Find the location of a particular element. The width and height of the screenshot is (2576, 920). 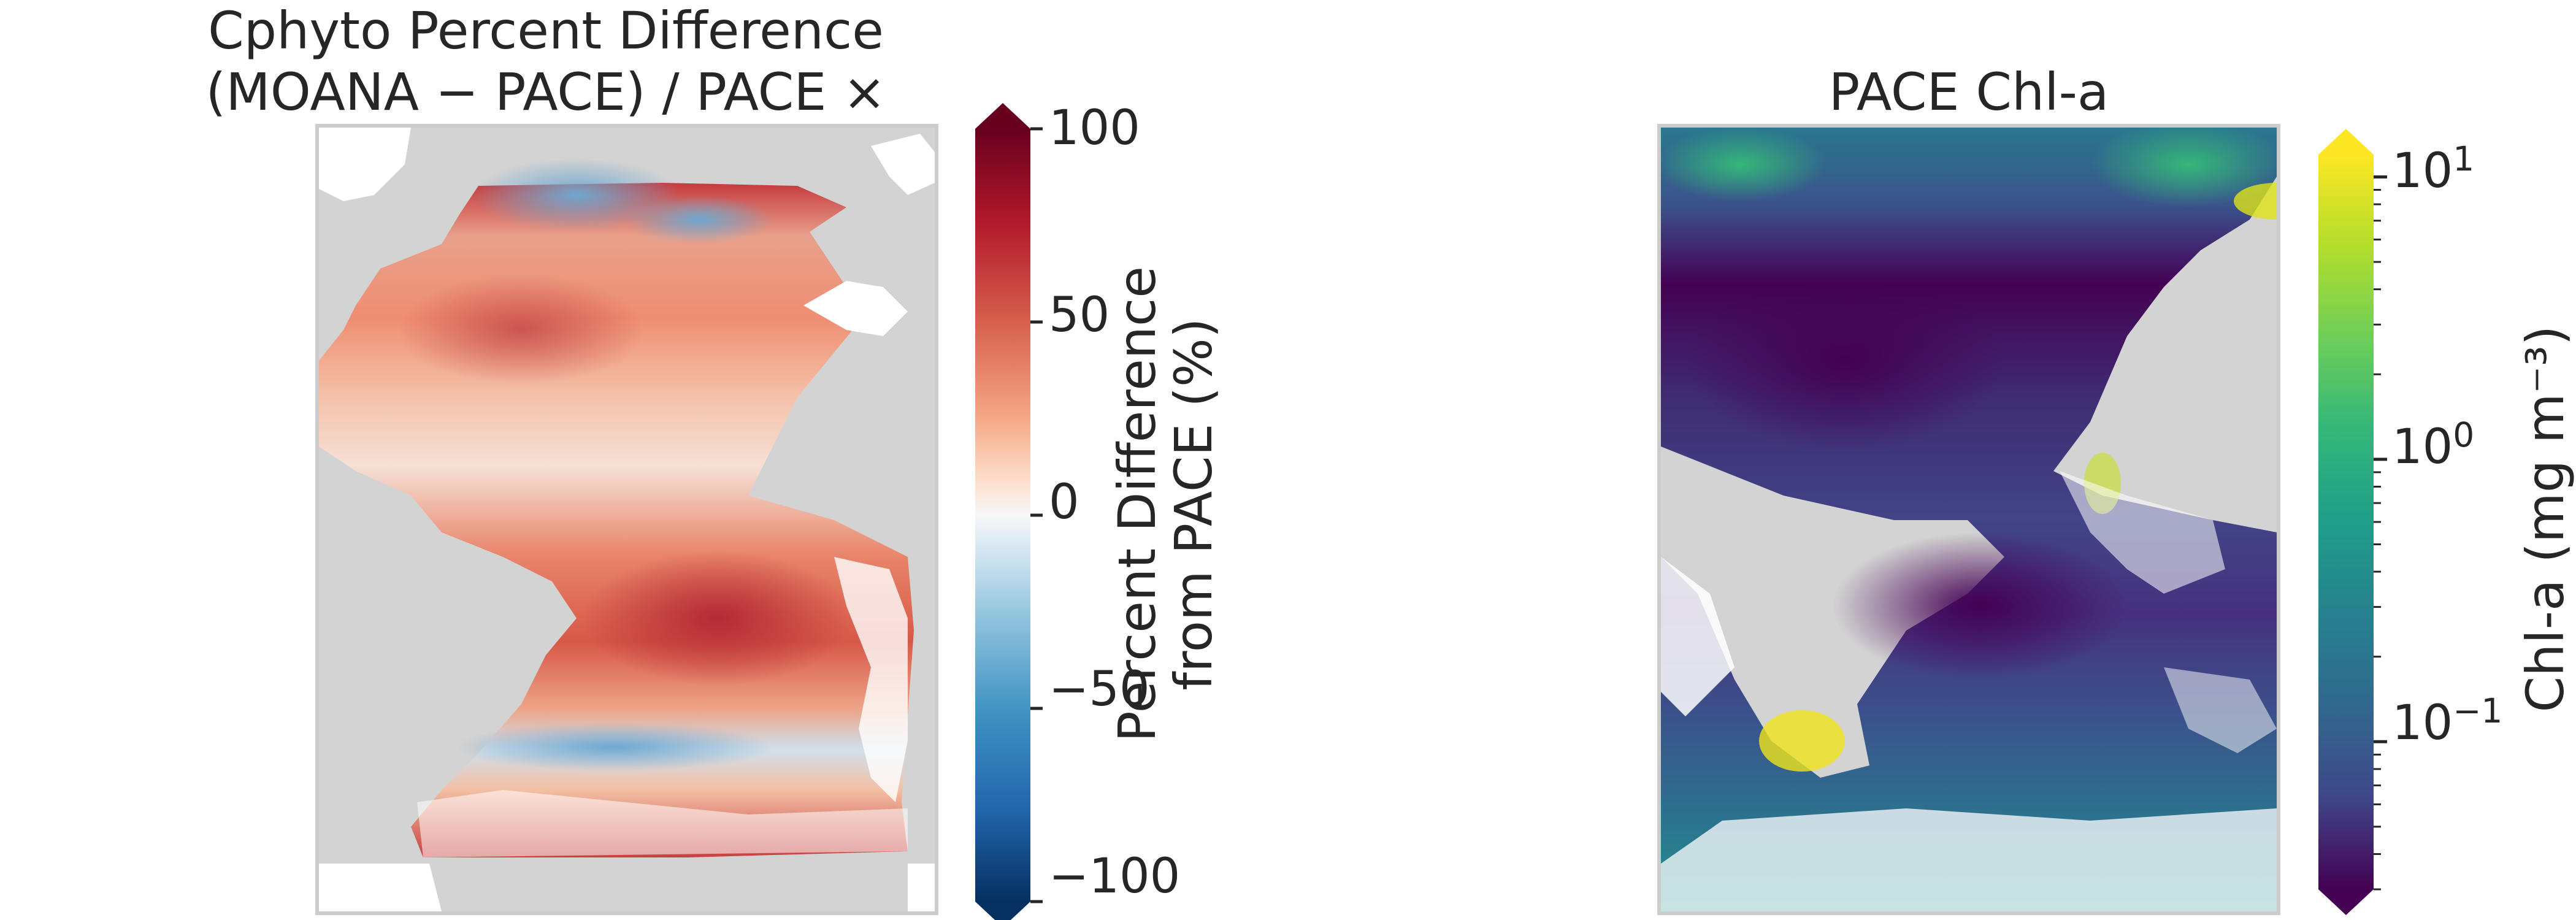

left-colorbar-label-line1: Percent Difference is located at coordinates (1137, 504).